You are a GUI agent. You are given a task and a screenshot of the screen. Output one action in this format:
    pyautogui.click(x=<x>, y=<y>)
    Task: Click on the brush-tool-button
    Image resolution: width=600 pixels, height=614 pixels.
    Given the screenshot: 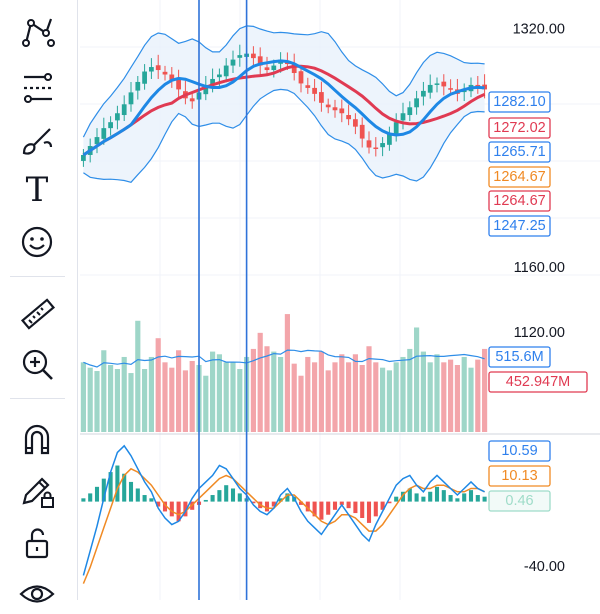 What is the action you would take?
    pyautogui.click(x=37, y=140)
    